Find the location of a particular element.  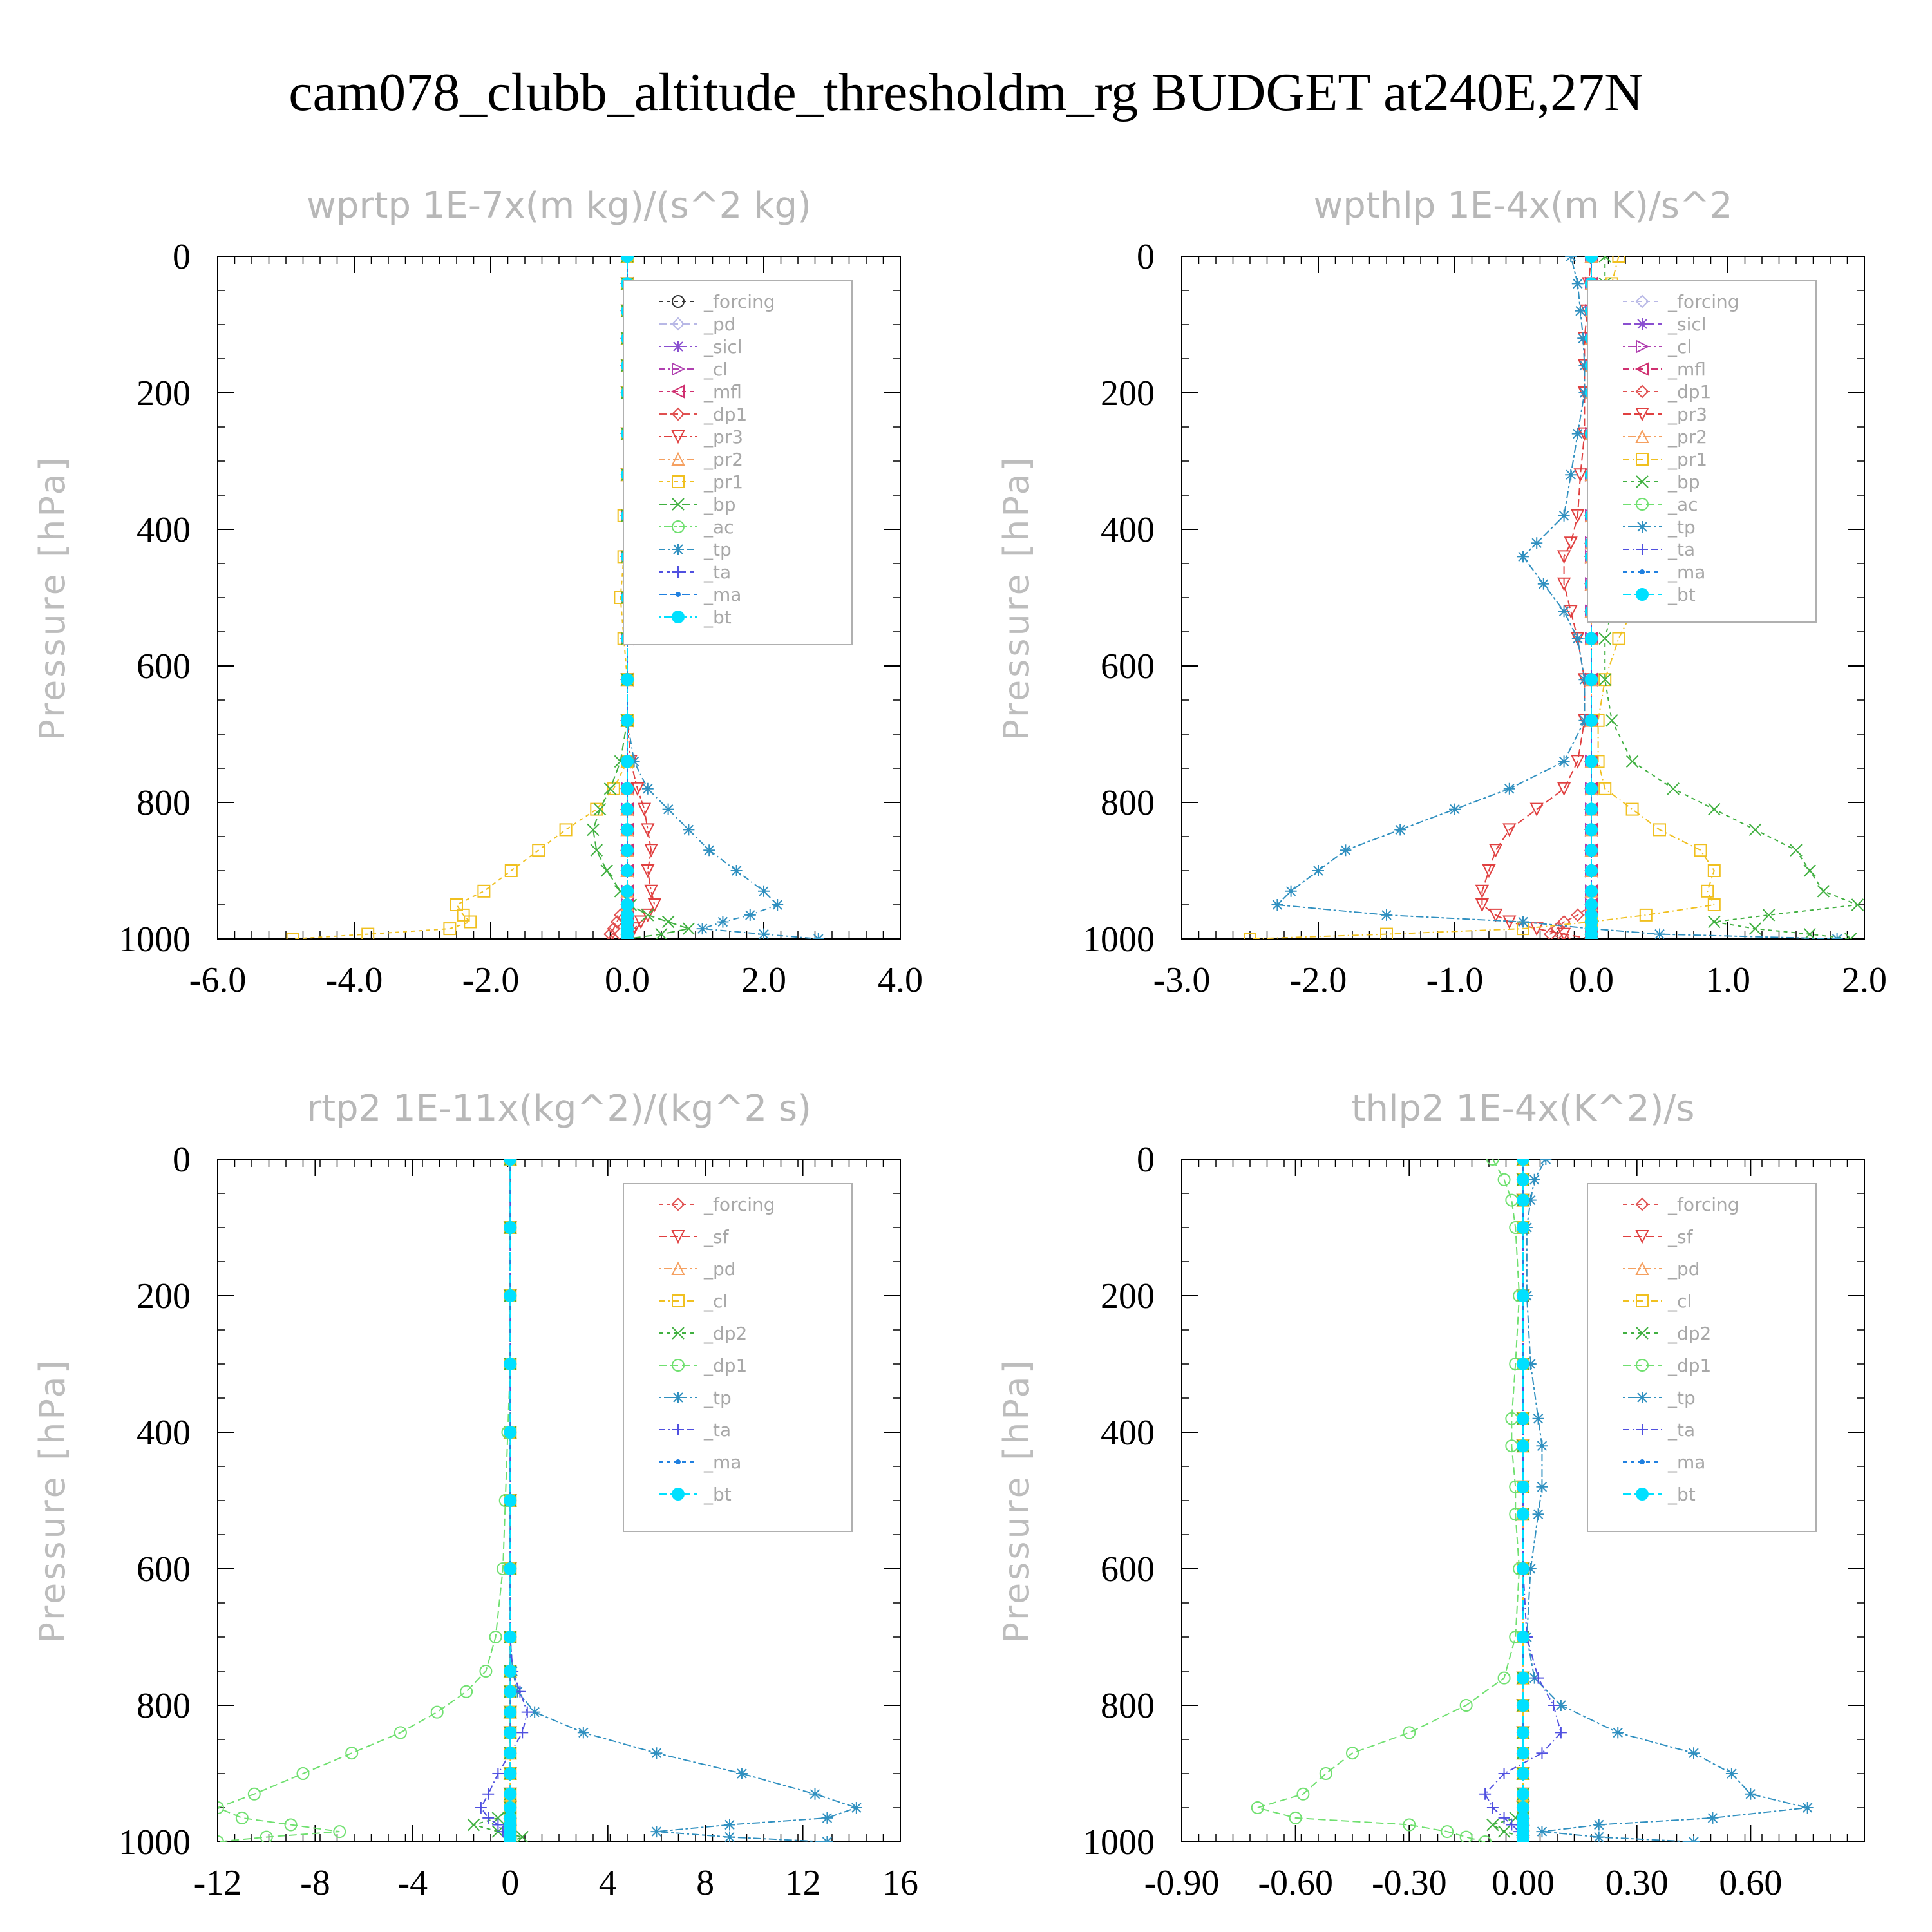

legend-label: _sf is located at coordinates (716, 1236).